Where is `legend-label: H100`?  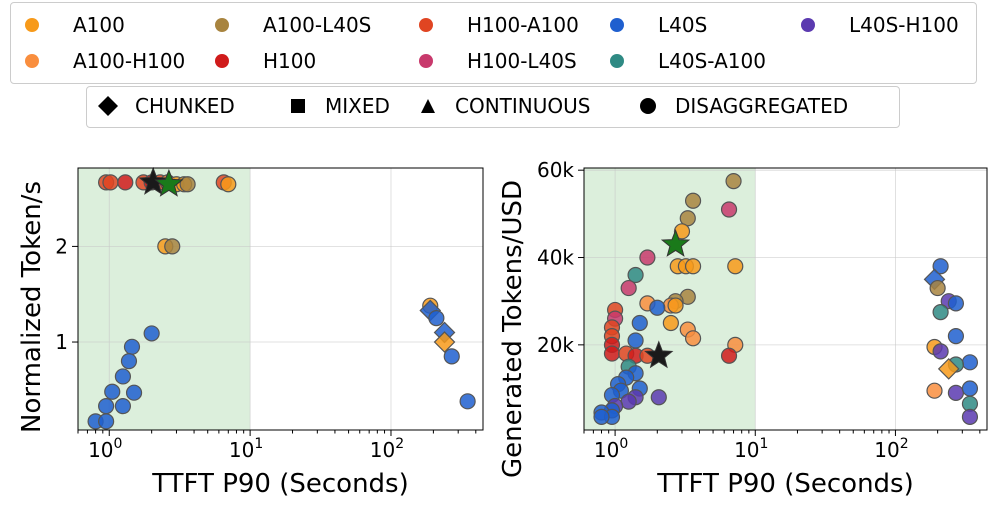
legend-label: H100 is located at coordinates (290, 61).